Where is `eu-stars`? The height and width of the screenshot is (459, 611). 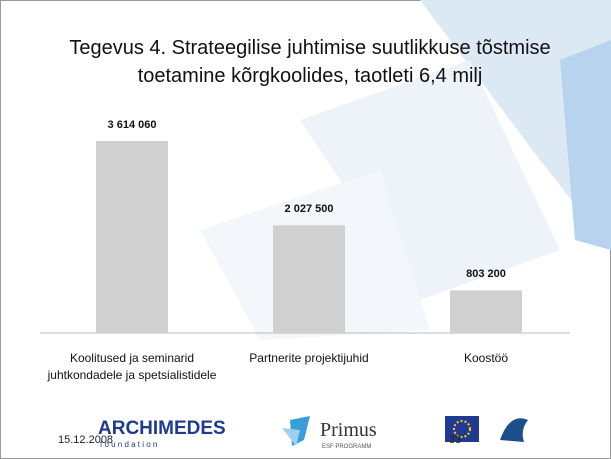
eu-stars is located at coordinates (462, 429).